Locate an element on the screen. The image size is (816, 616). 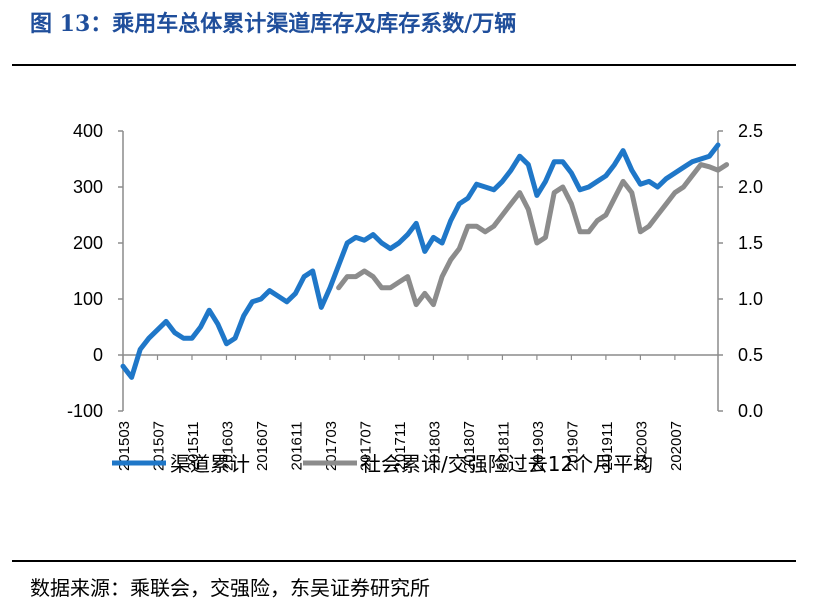
x-tick-label: 201911 is located at coordinates (607, 446).